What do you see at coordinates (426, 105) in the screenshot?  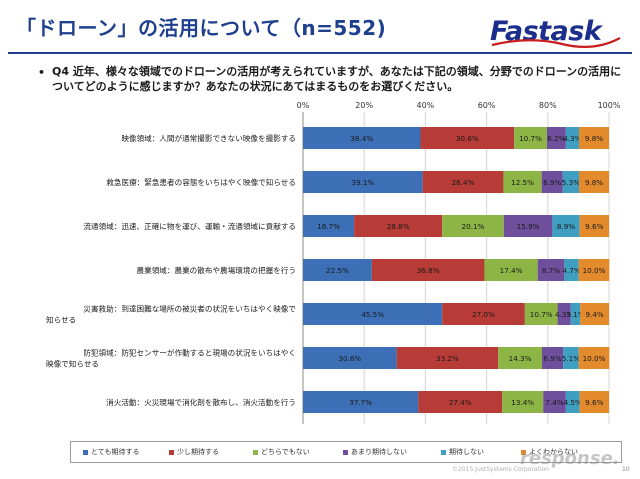 I see `x-tick-label: 40%` at bounding box center [426, 105].